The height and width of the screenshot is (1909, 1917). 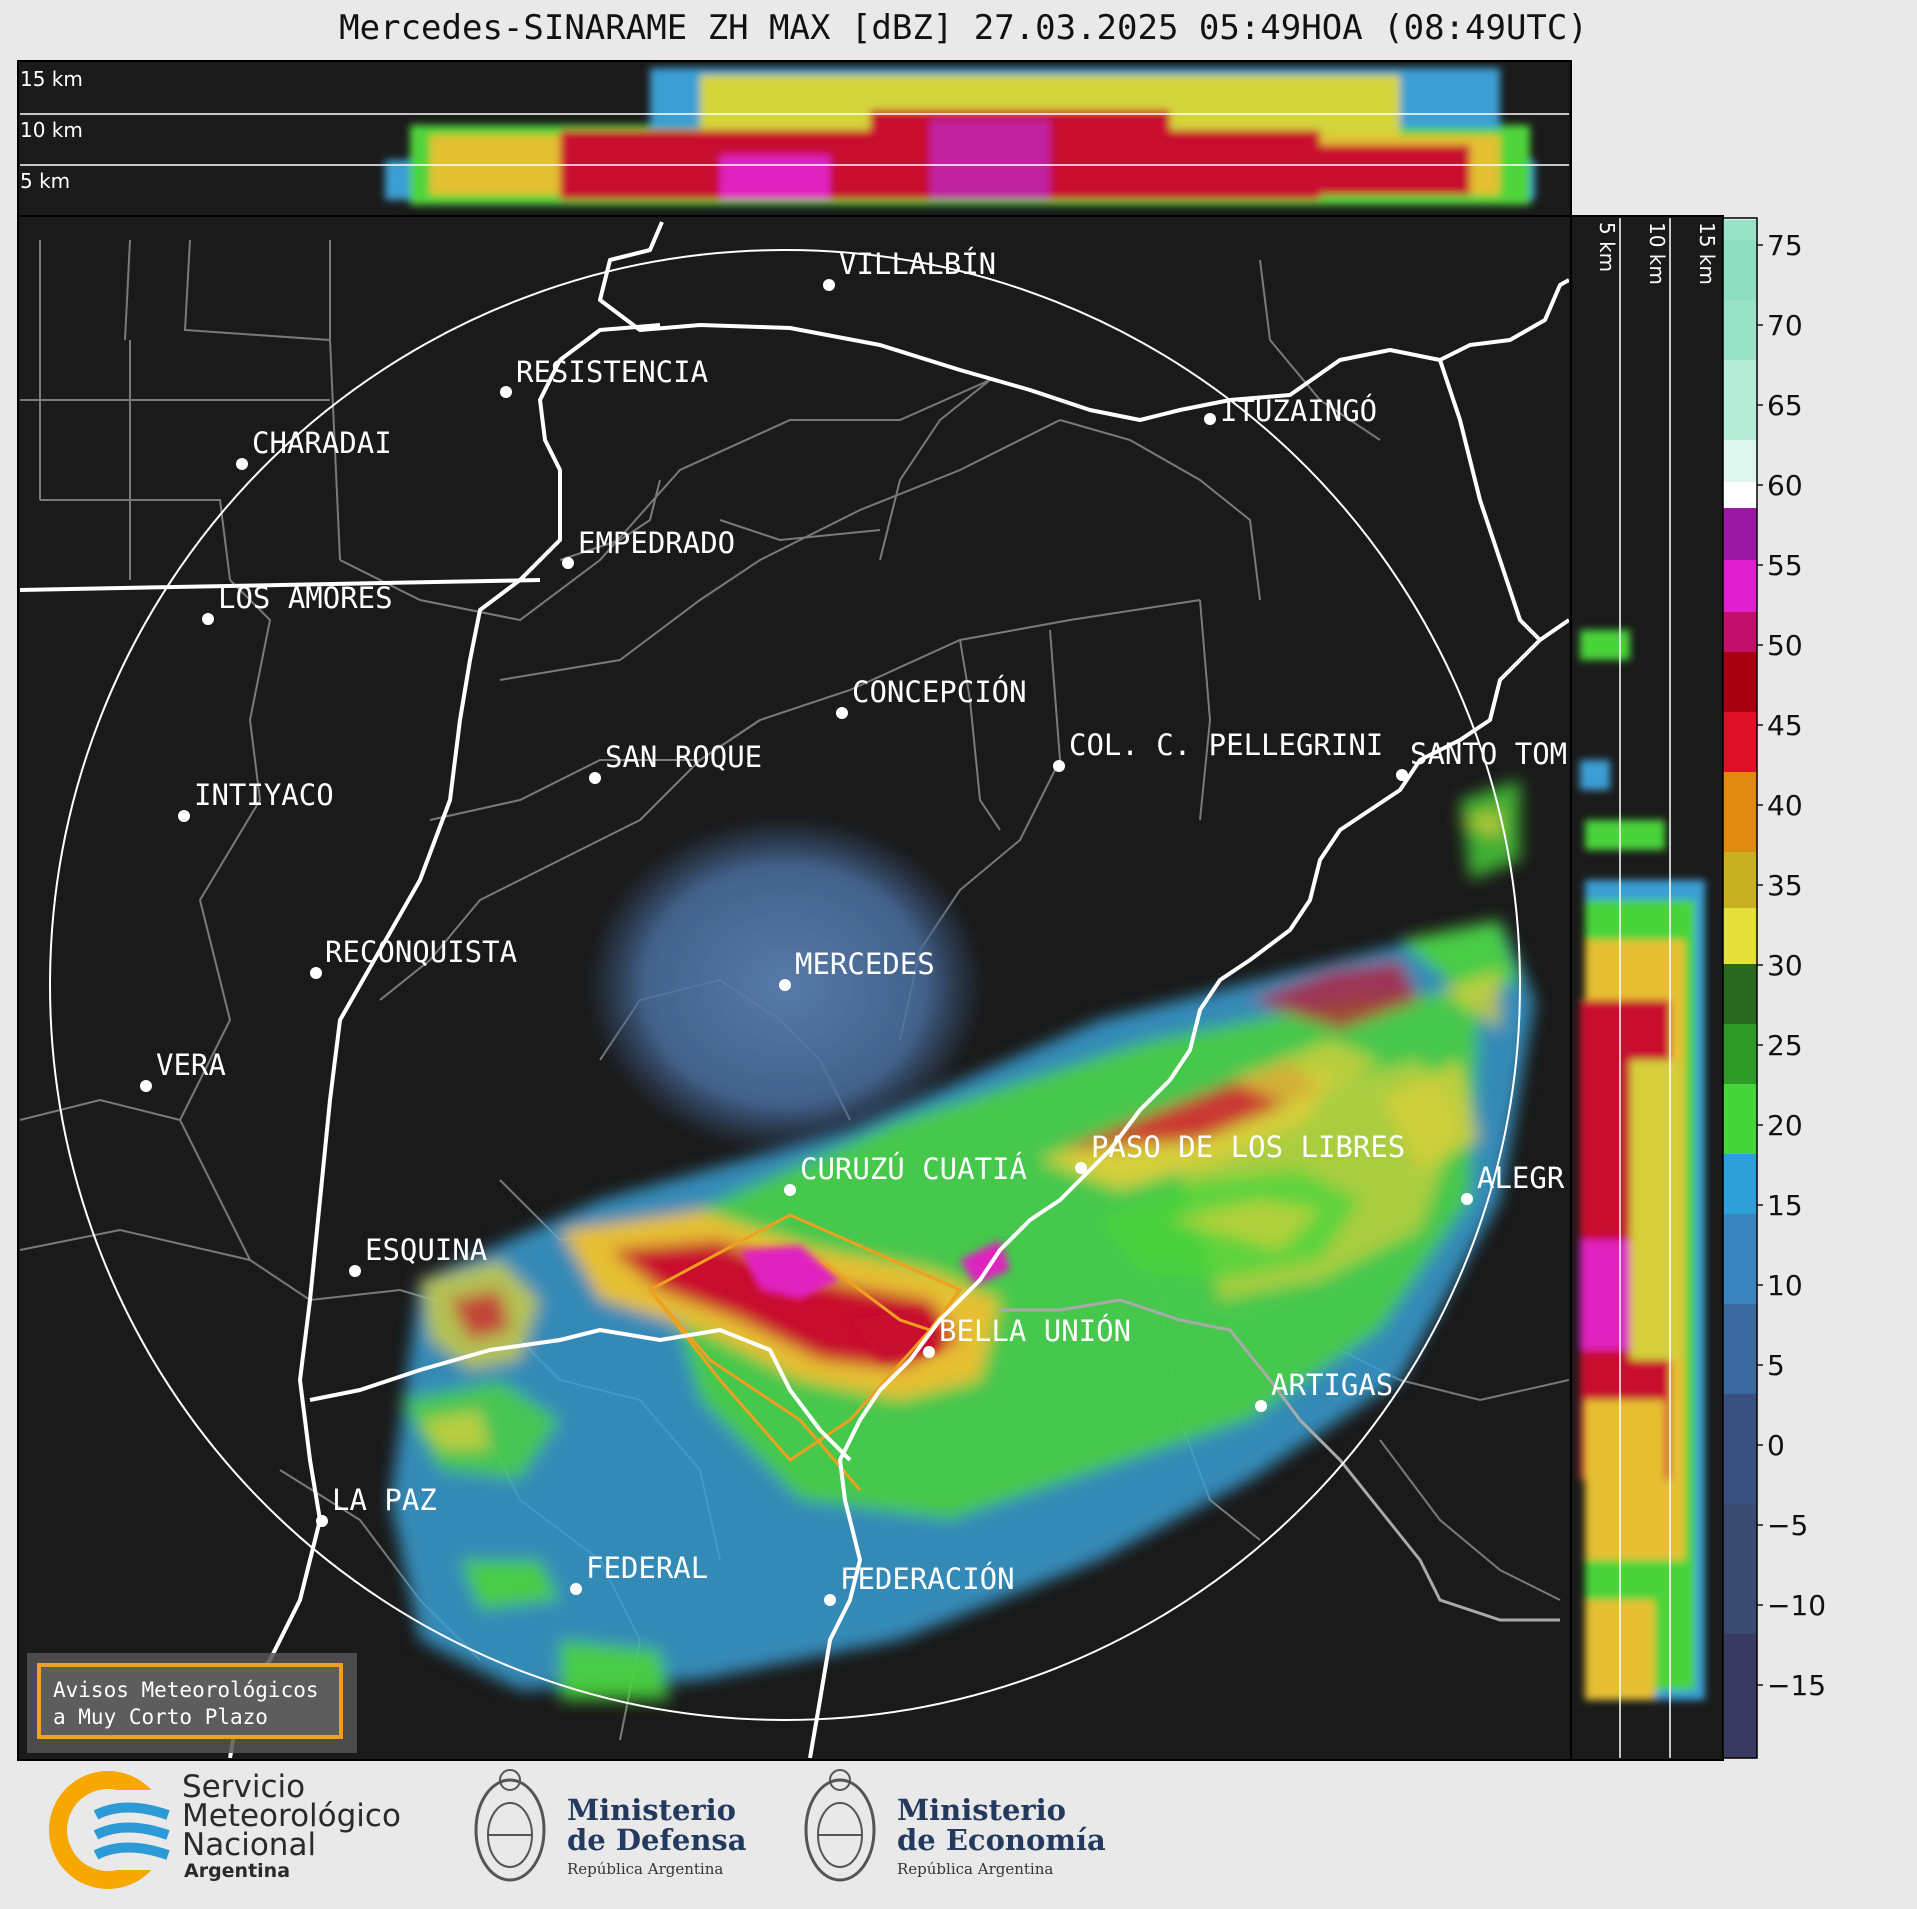 I want to click on city-paso-de-los-libres: PASO DE LOS LIBRES, so click(x=1240, y=1152).